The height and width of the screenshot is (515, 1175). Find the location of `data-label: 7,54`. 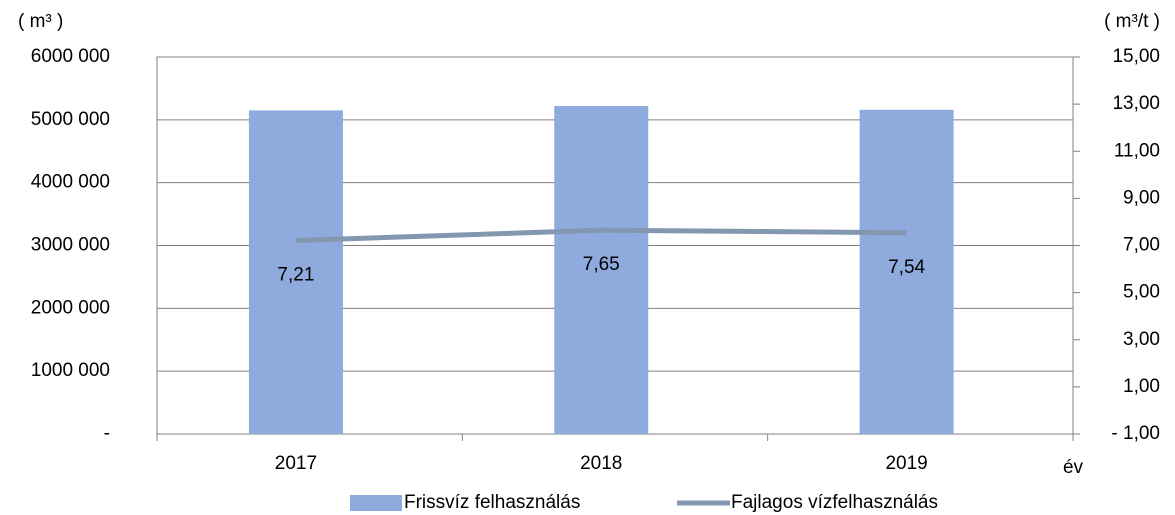

data-label: 7,54 is located at coordinates (906, 267).